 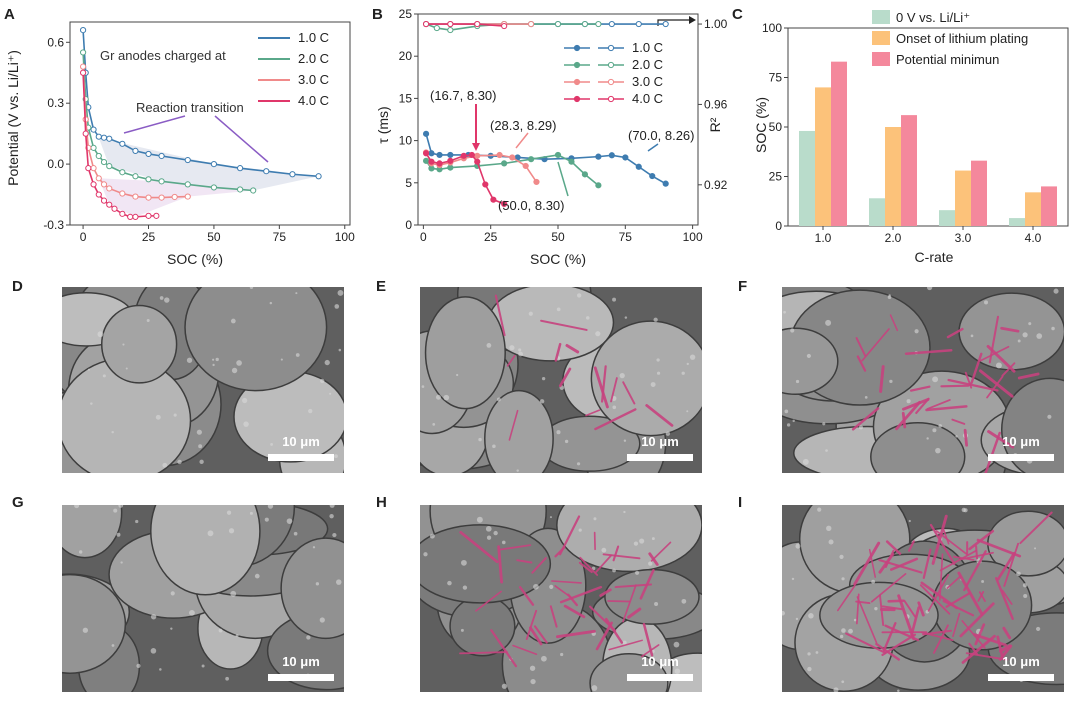 I want to click on panel-label-c: C, so click(x=737, y=14).